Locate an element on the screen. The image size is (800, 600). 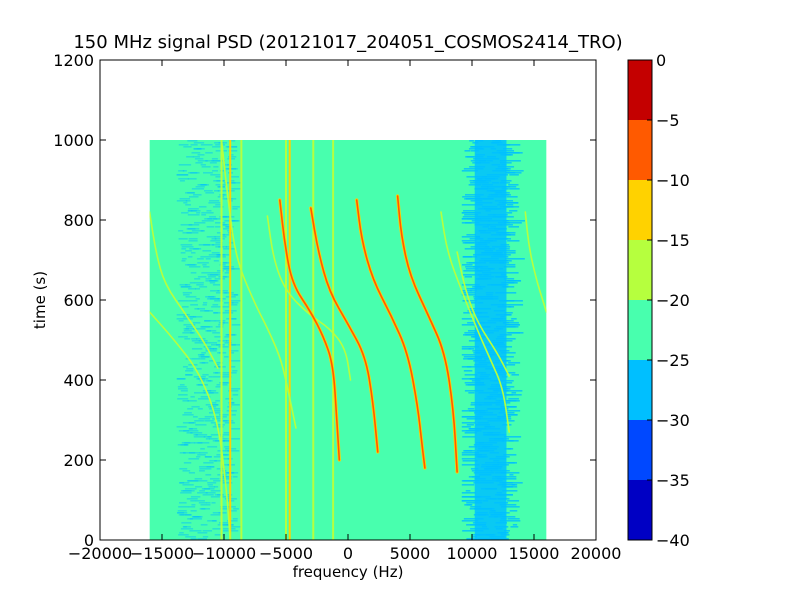
x-tick-label: 20000 is located at coordinates (596, 553).